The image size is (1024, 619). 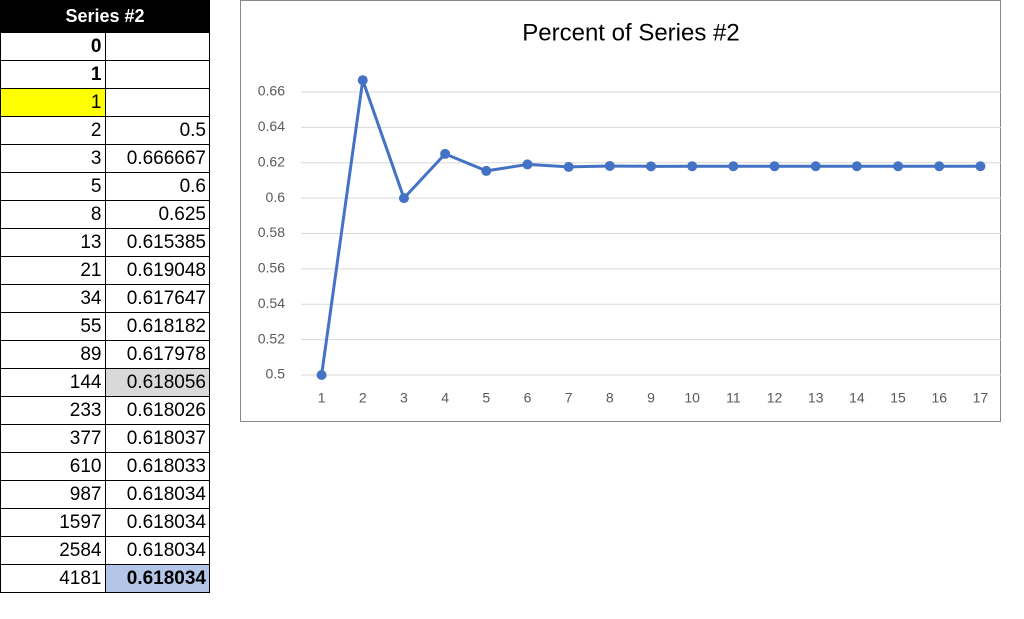 What do you see at coordinates (276, 374) in the screenshot?
I see `y-tick-label: 0.5` at bounding box center [276, 374].